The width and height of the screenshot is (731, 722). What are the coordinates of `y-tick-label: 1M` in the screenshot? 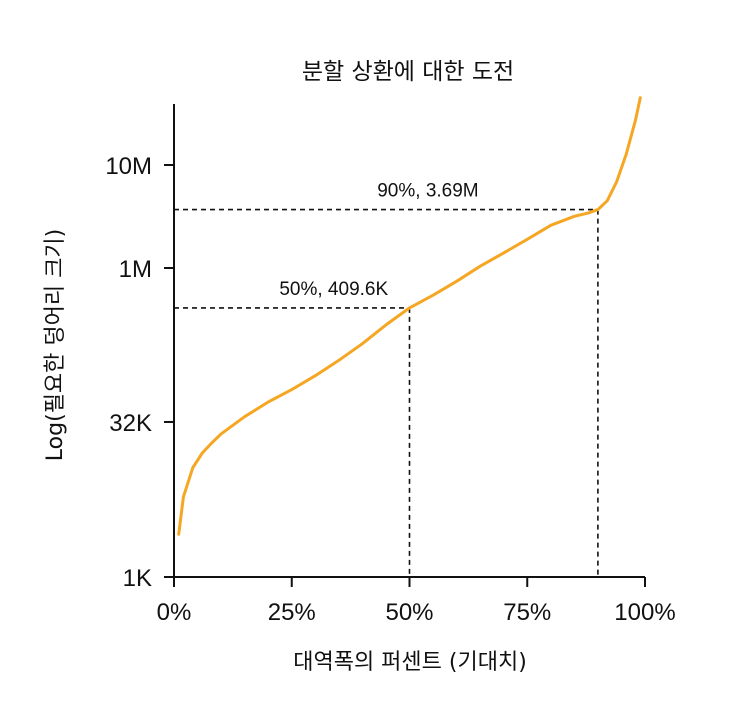 It's located at (135, 269).